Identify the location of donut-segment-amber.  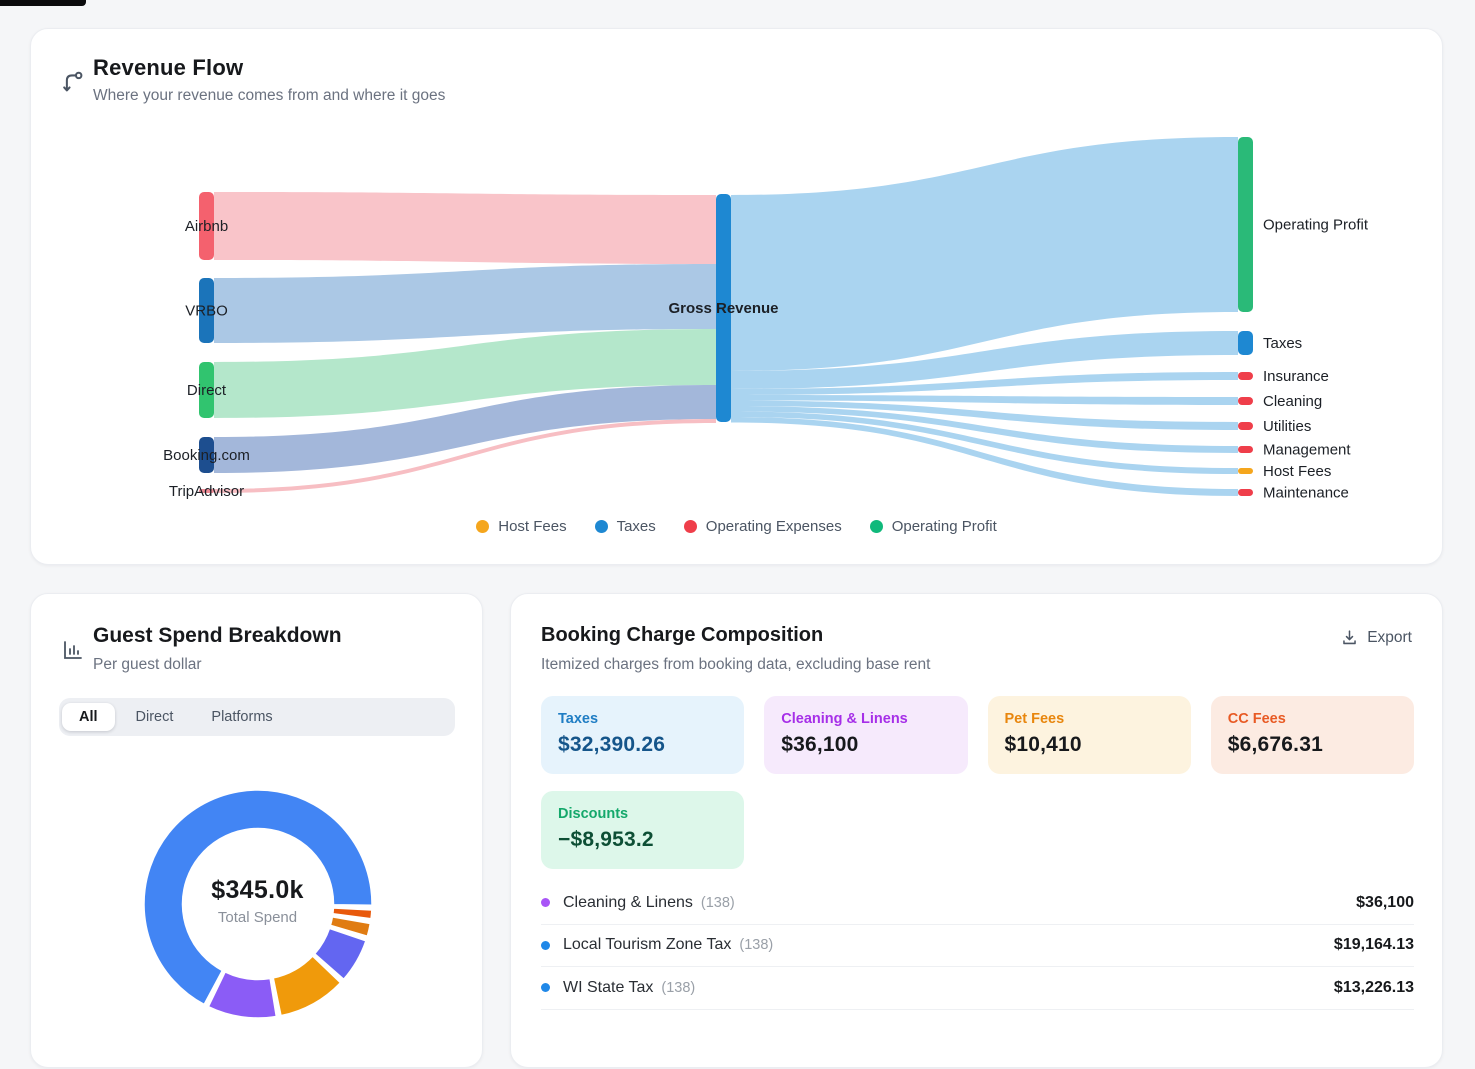
(307, 986).